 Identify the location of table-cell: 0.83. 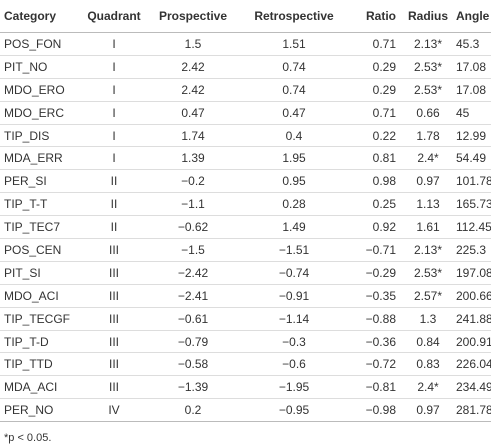
(428, 364).